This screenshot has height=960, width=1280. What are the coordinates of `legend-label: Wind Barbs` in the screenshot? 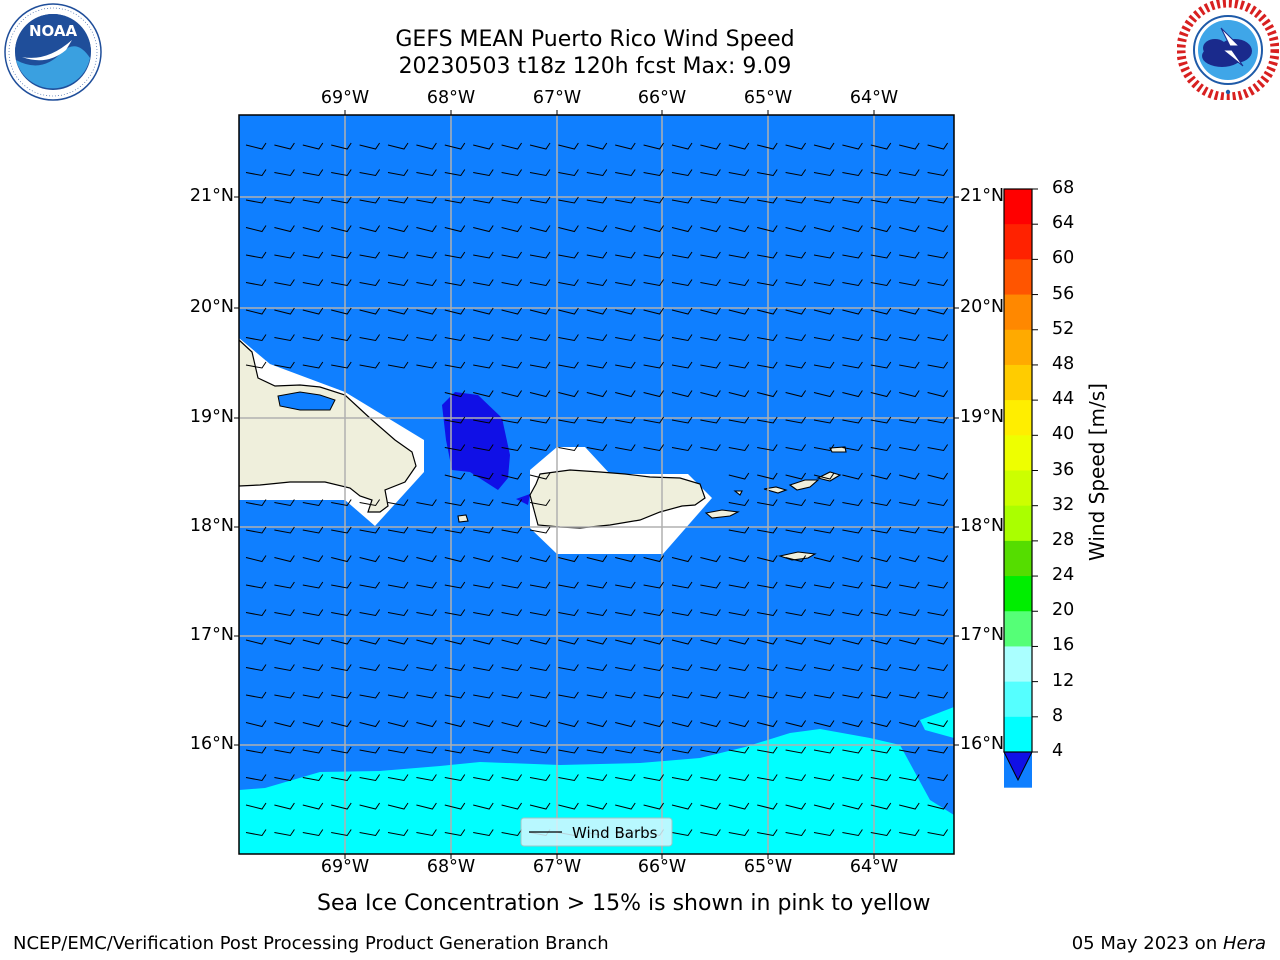 It's located at (615, 833).